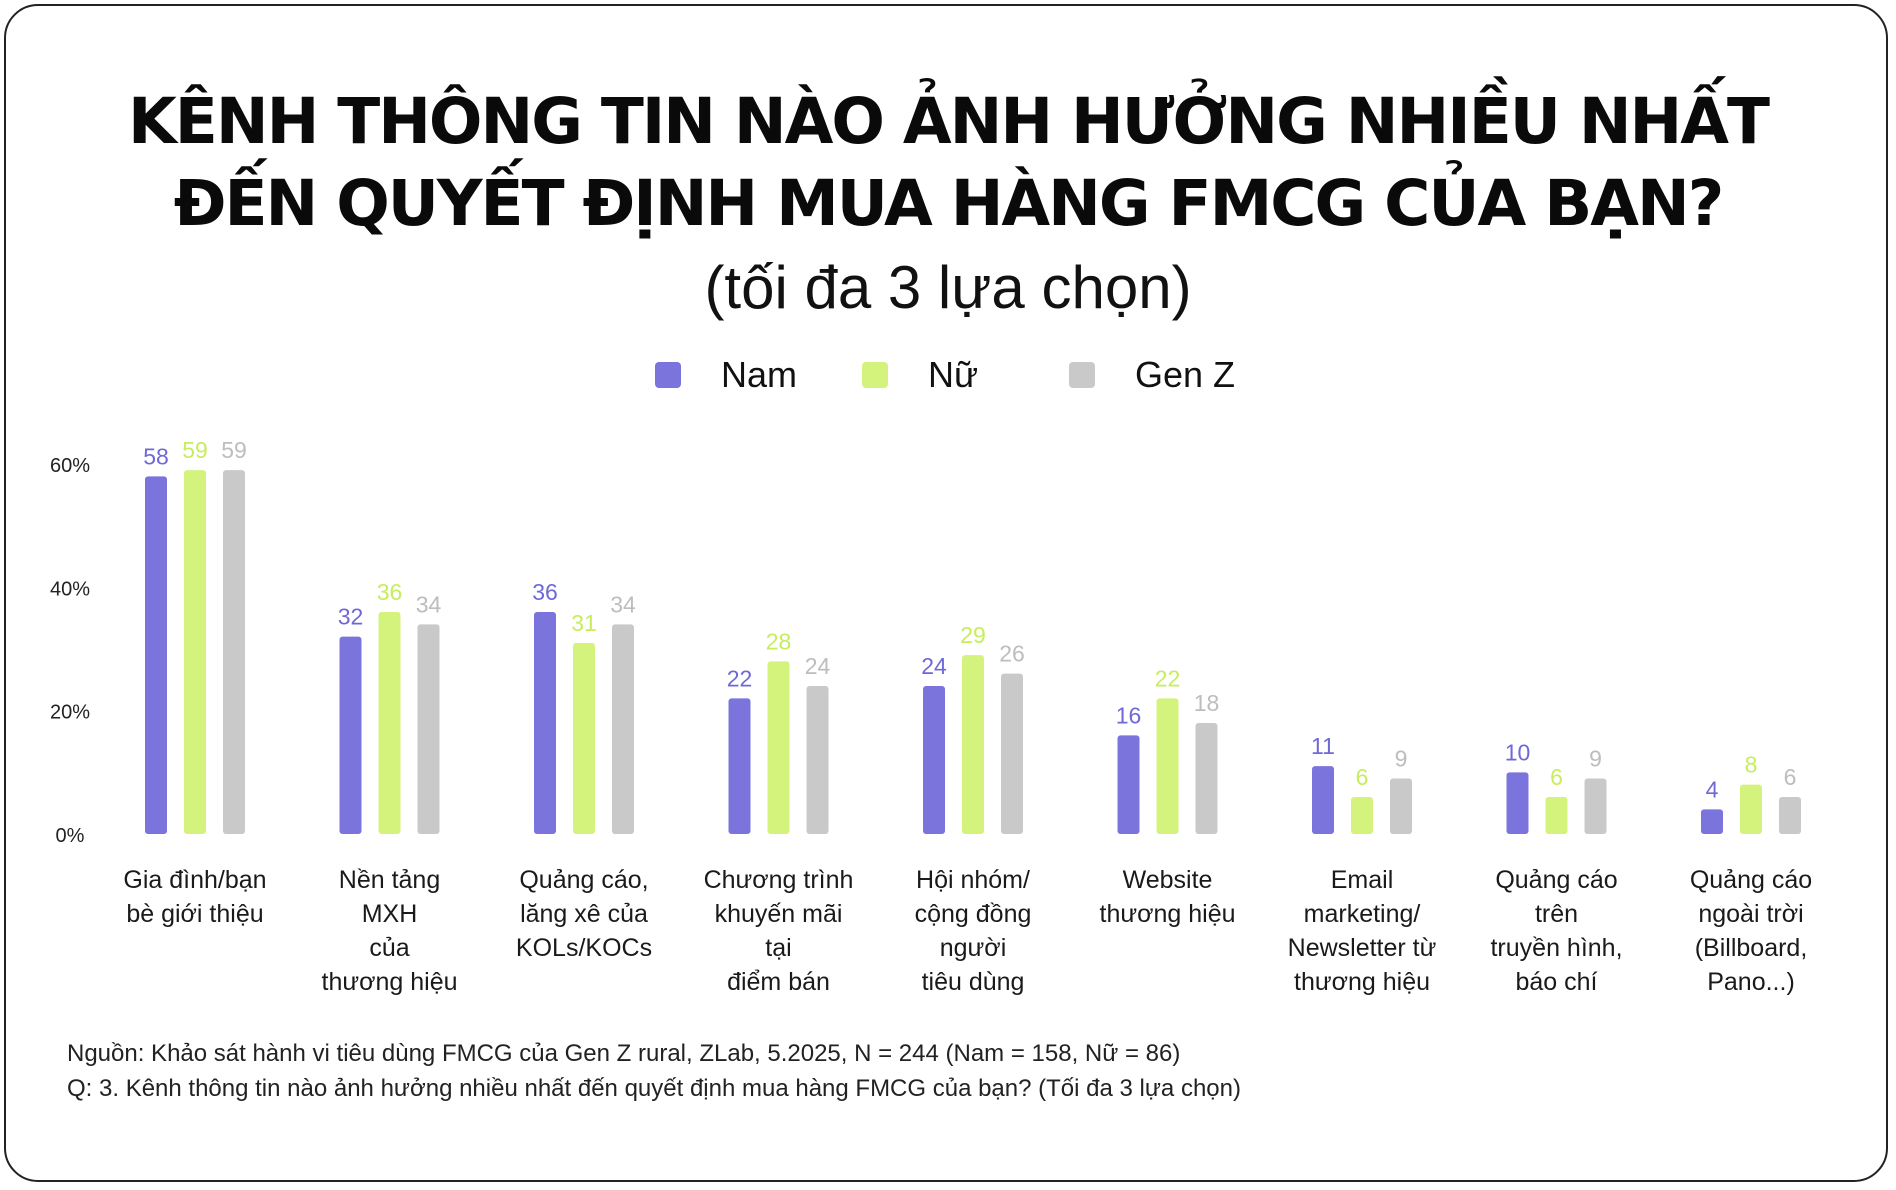  What do you see at coordinates (920, 375) in the screenshot?
I see `legend-item-nu: Nữ` at bounding box center [920, 375].